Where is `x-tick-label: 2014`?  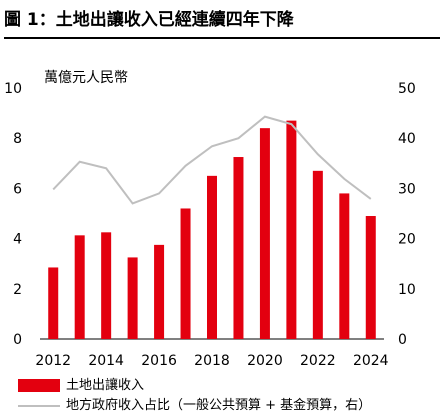 x-tick-label: 2014 is located at coordinates (106, 361).